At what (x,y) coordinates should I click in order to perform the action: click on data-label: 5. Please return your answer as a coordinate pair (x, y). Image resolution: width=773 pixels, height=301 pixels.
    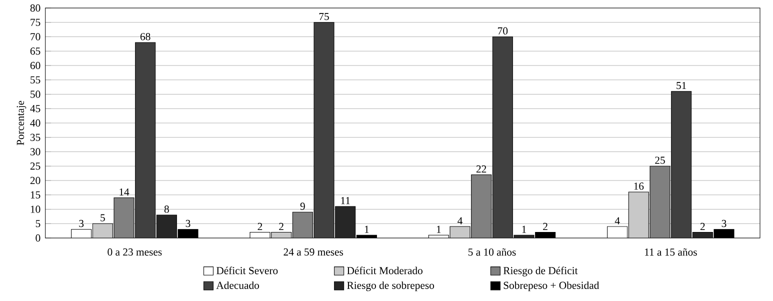
    Looking at the image, I should click on (102, 218).